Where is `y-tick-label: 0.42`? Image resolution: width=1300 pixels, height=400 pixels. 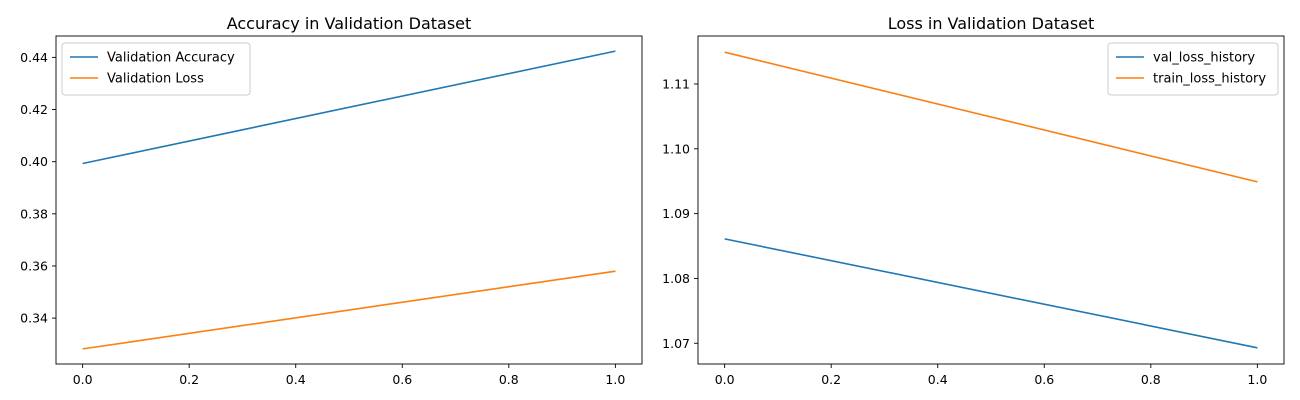
y-tick-label: 0.42 is located at coordinates (34, 109).